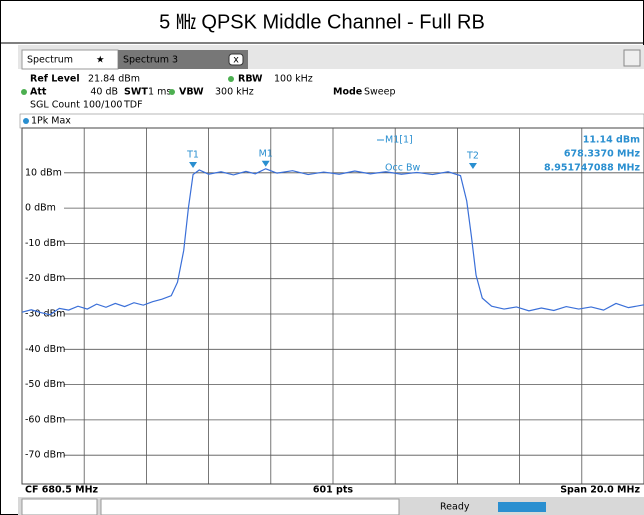 Image resolution: width=644 pixels, height=515 pixels. What do you see at coordinates (40, 208) in the screenshot?
I see `y-tick-label: 0 dBm` at bounding box center [40, 208].